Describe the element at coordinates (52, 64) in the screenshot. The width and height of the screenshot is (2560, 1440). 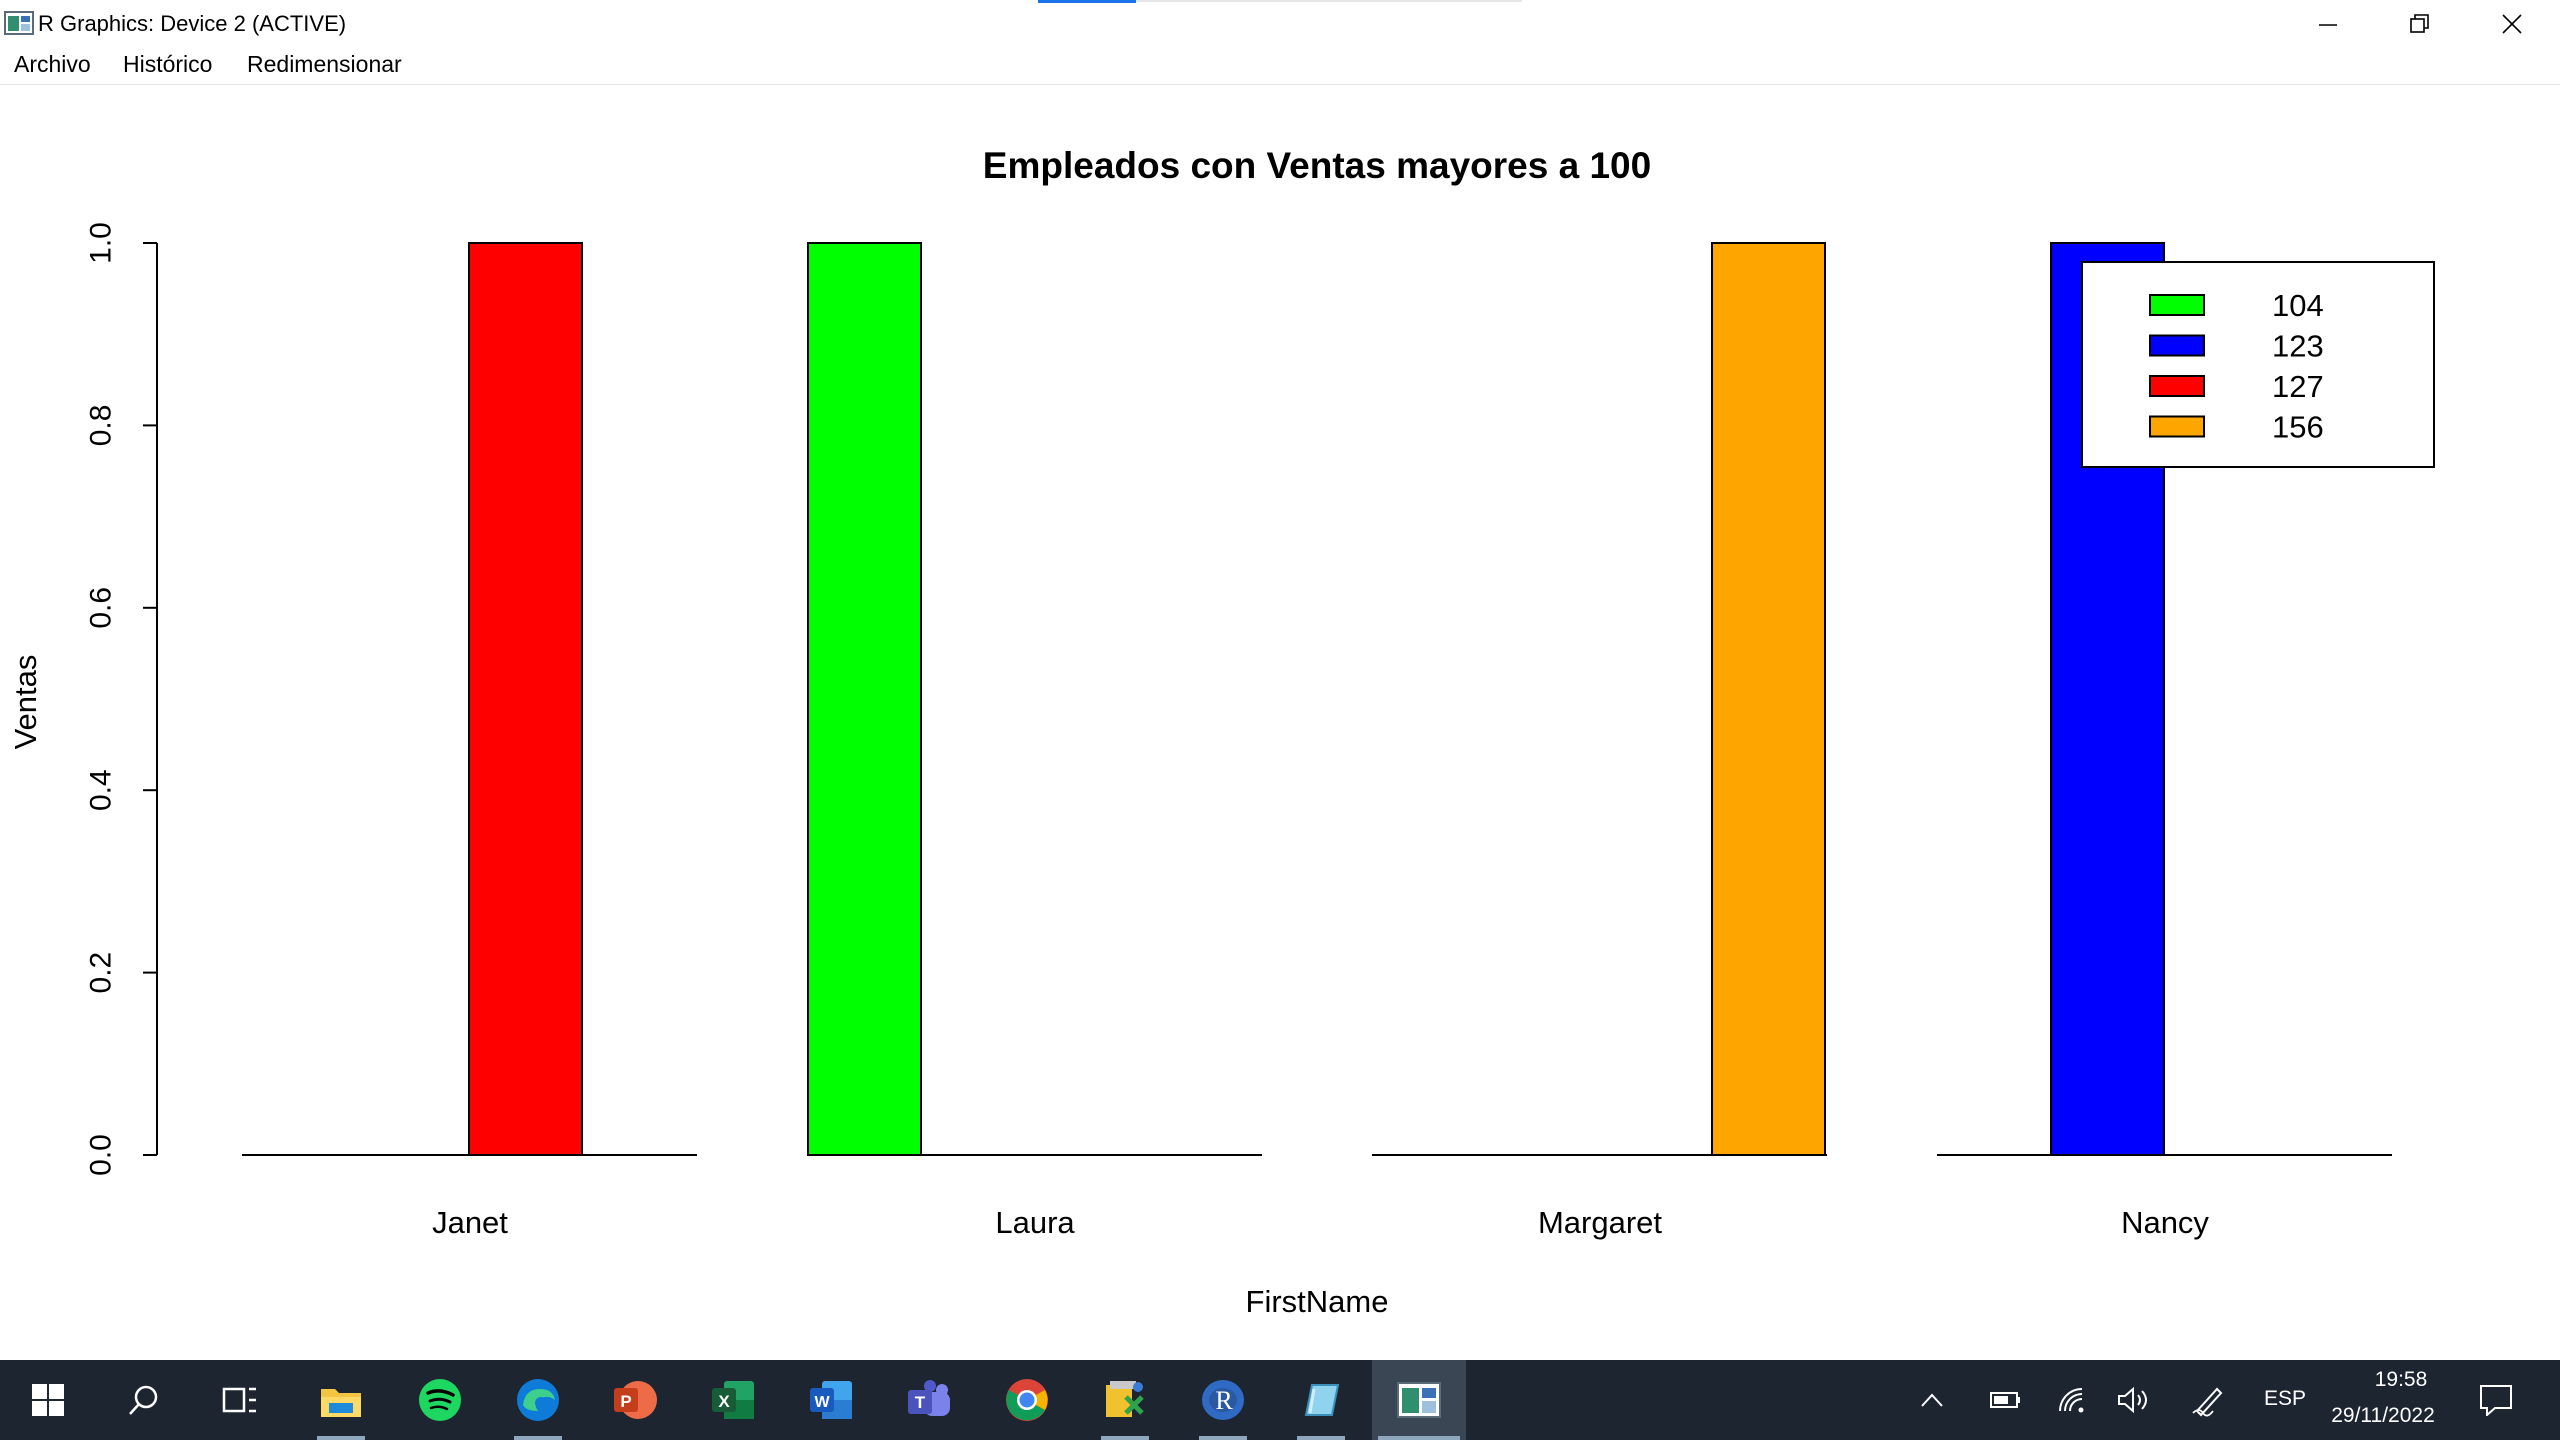
I see `menu-archivo: Archivo` at that location.